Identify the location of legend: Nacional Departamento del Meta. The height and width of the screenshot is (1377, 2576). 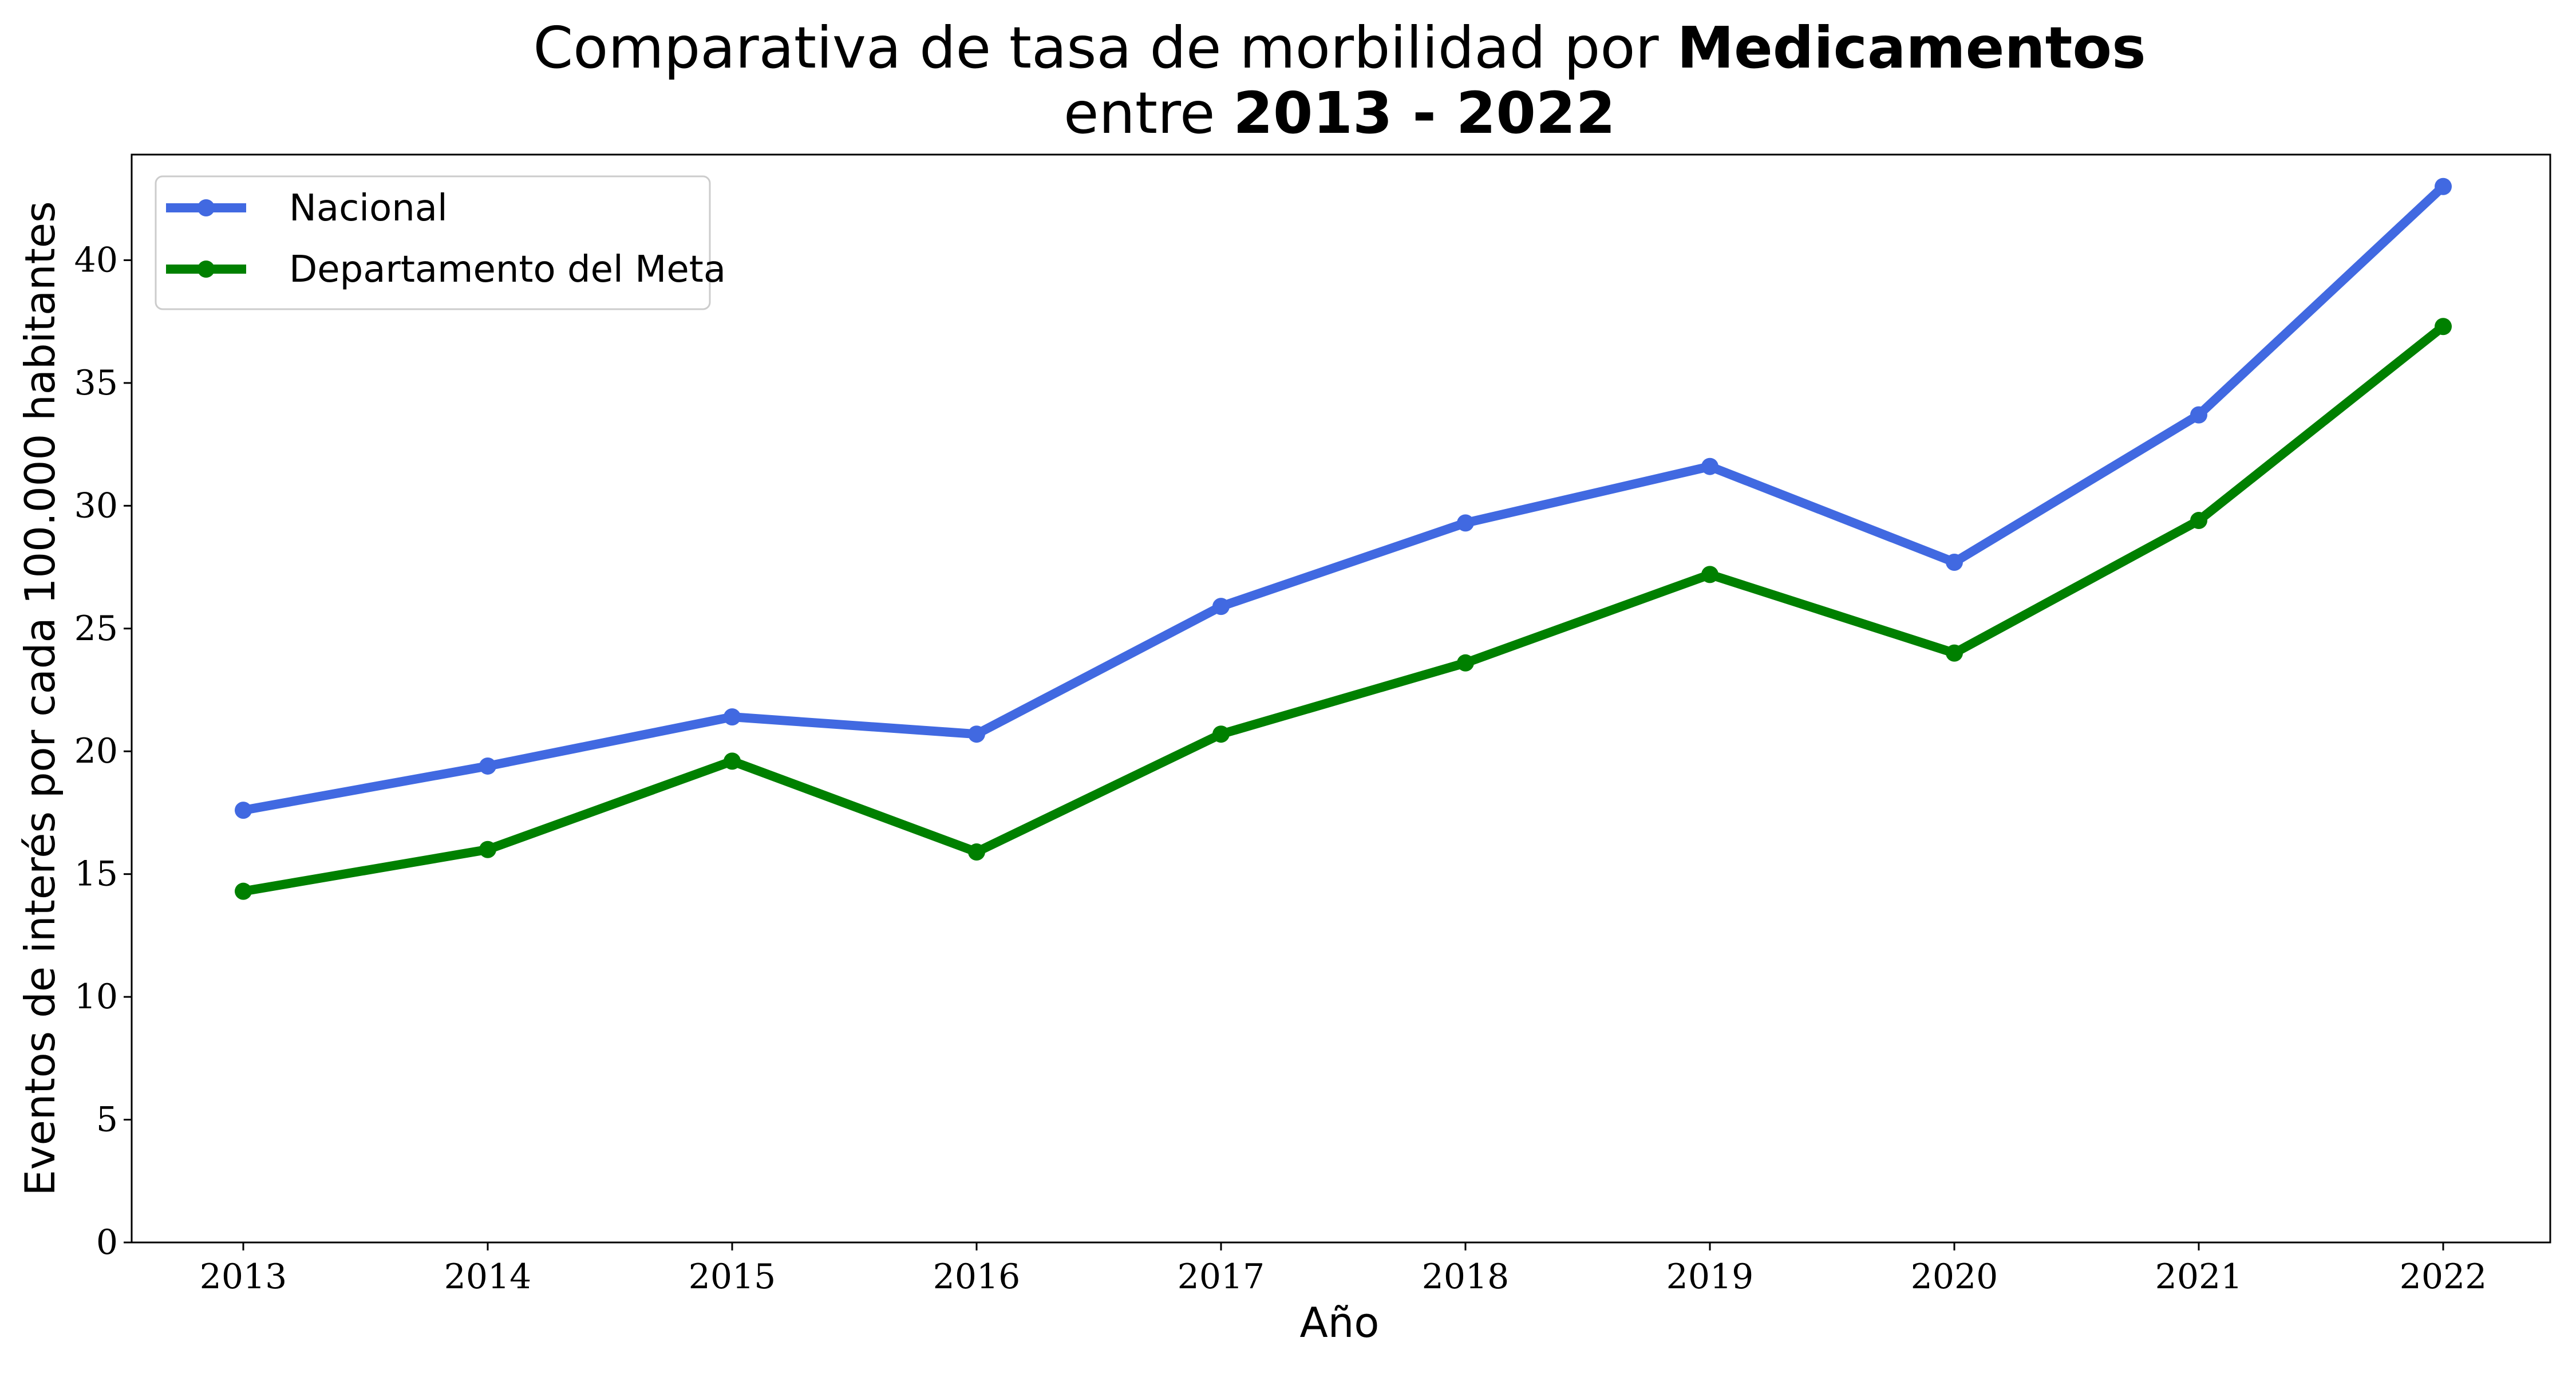
(440, 242).